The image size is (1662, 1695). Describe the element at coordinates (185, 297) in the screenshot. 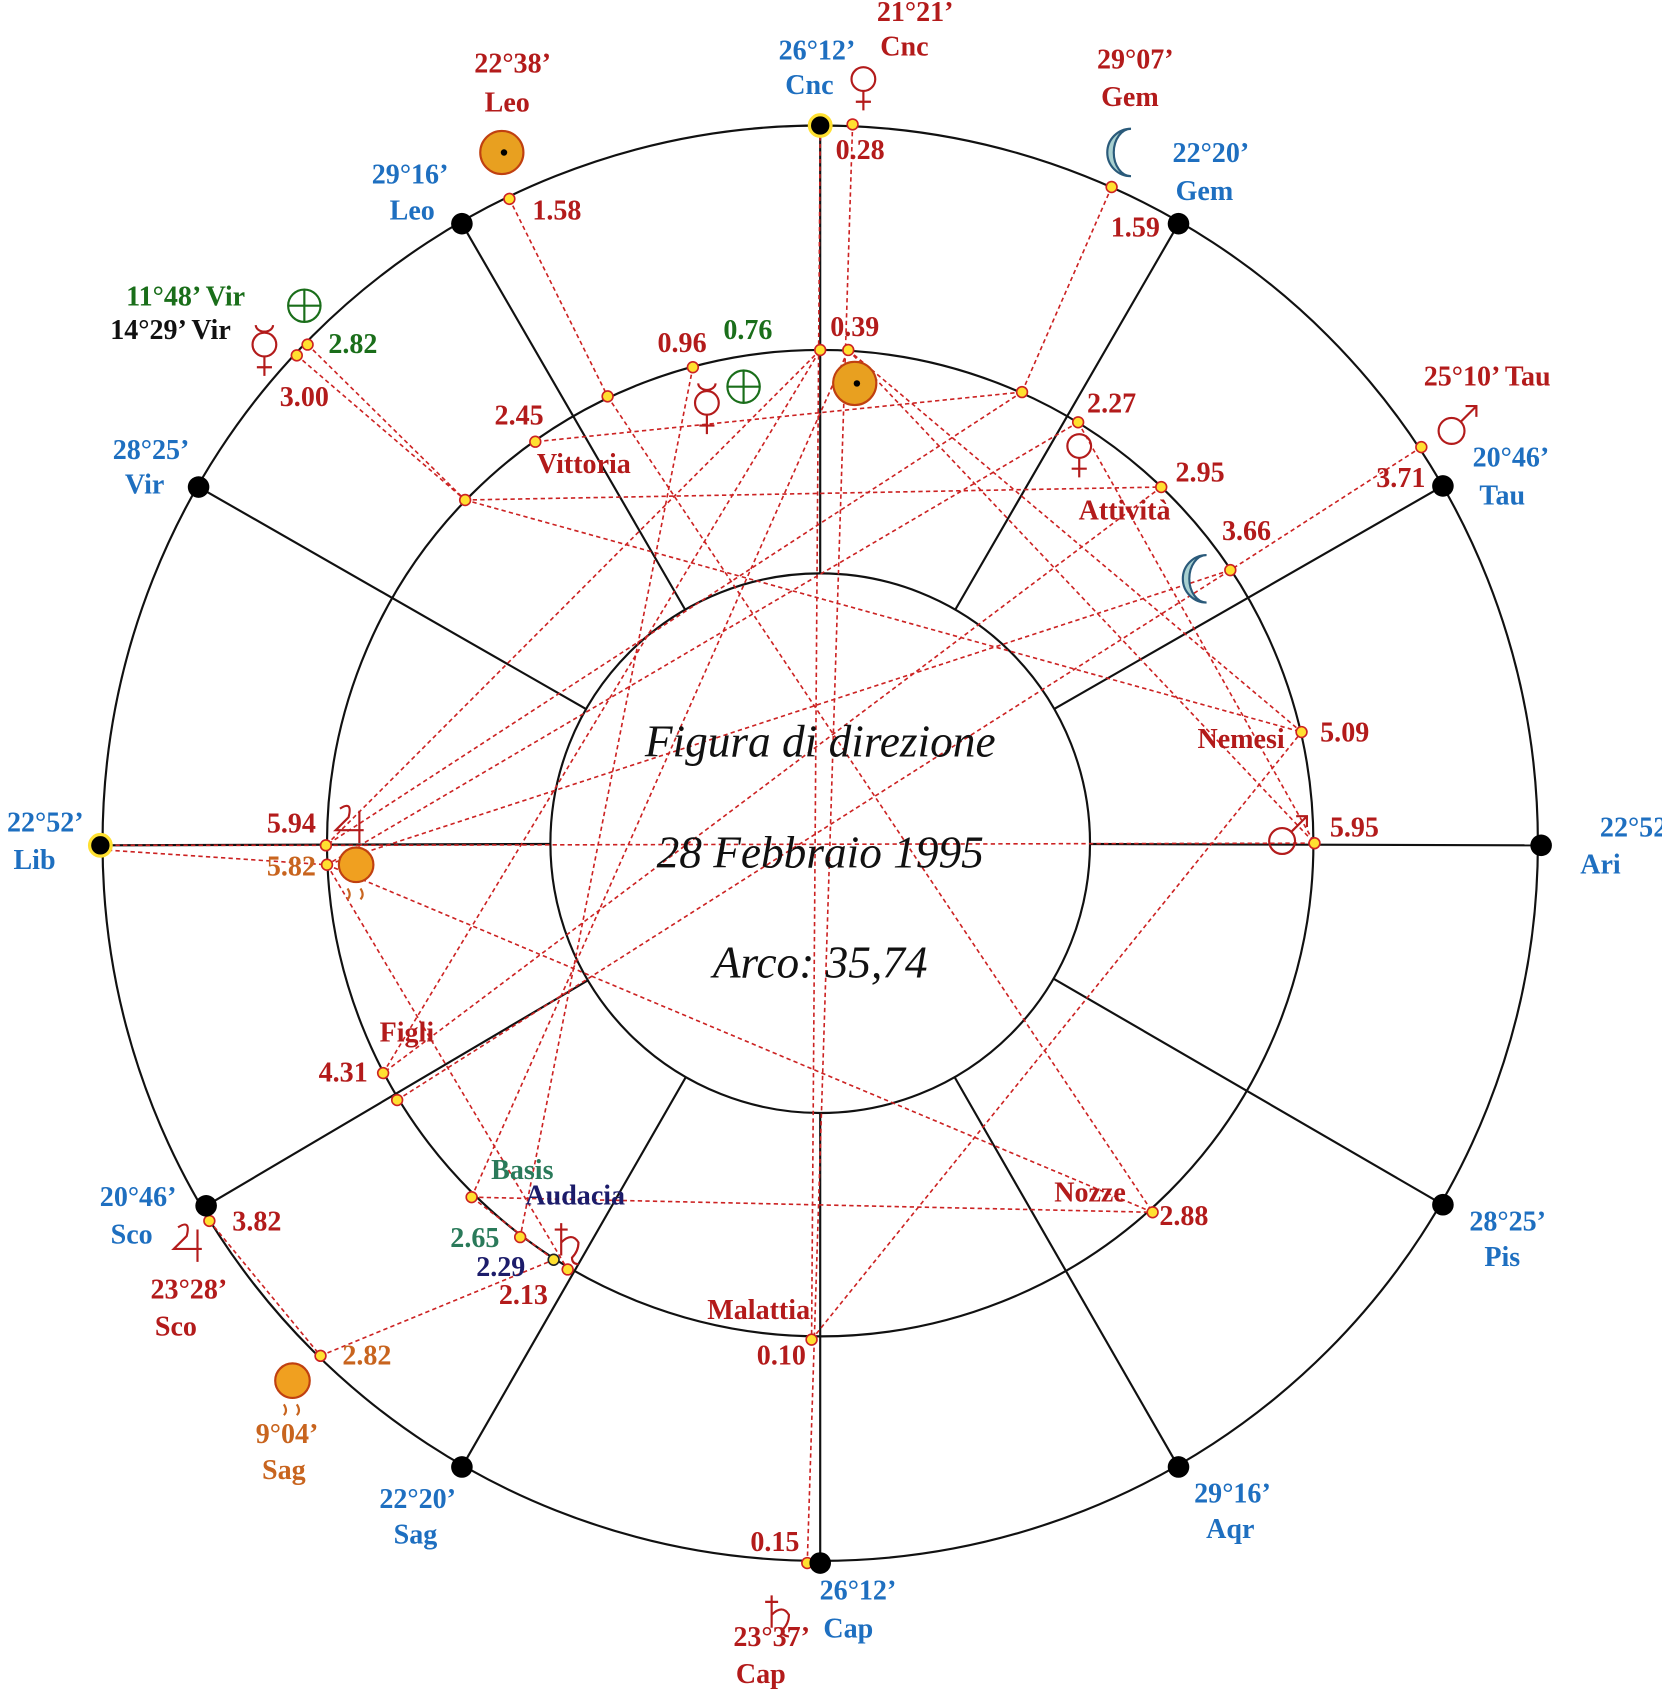

I see `position-label: 11°48’ Vir` at that location.